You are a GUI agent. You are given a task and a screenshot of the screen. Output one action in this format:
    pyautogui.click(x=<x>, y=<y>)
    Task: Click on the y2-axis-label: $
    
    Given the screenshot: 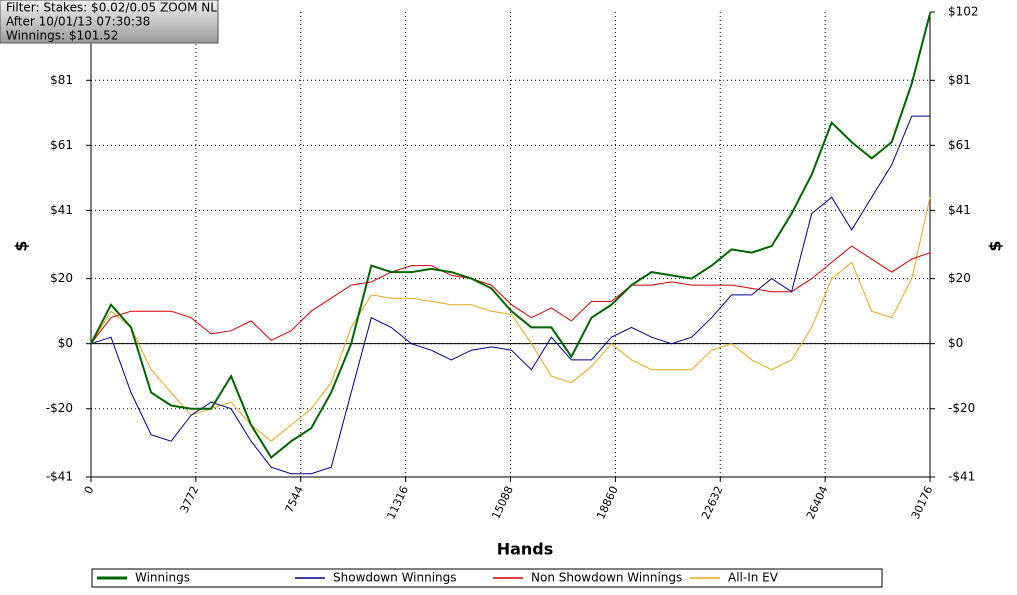 What is the action you would take?
    pyautogui.click(x=995, y=245)
    